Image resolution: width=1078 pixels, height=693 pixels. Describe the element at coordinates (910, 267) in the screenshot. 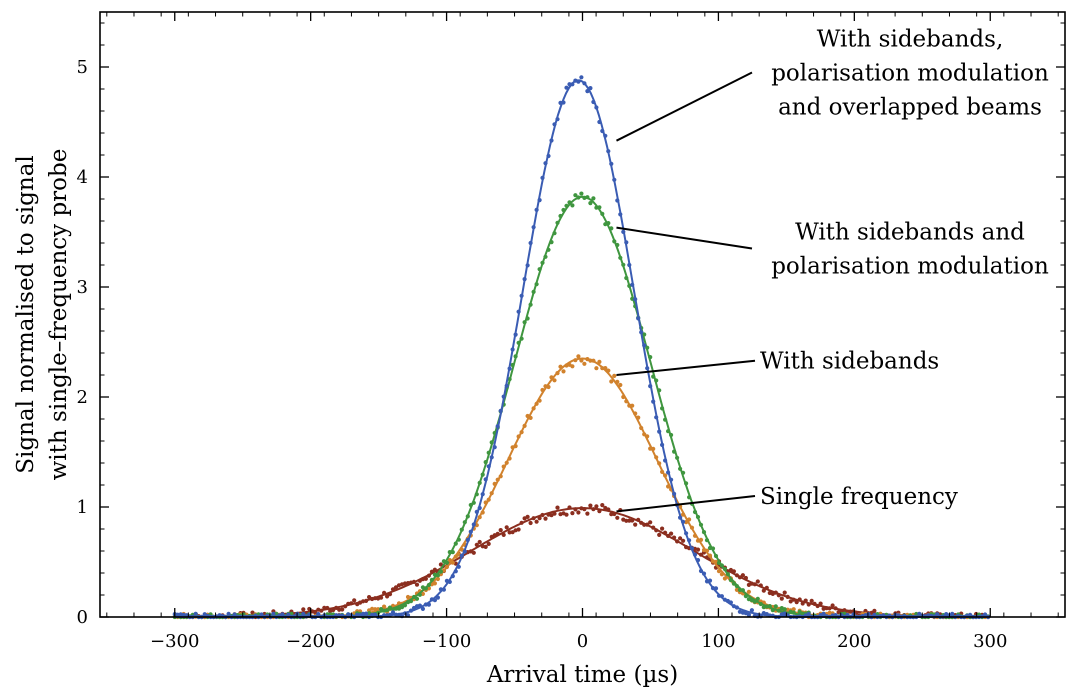

I see `annotation-label: polarisation modulation` at that location.